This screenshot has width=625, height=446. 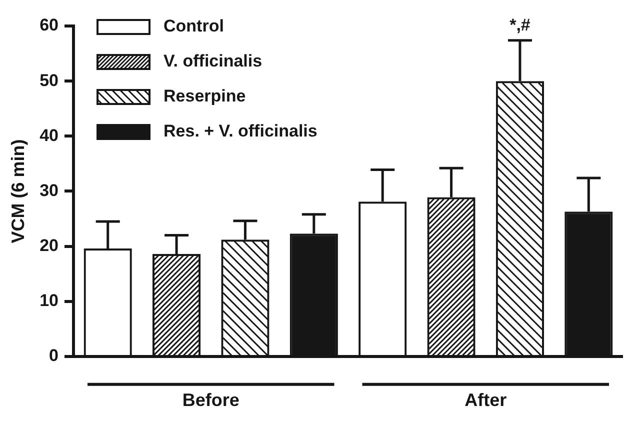 What do you see at coordinates (194, 26) in the screenshot?
I see `legend-label: Control` at bounding box center [194, 26].